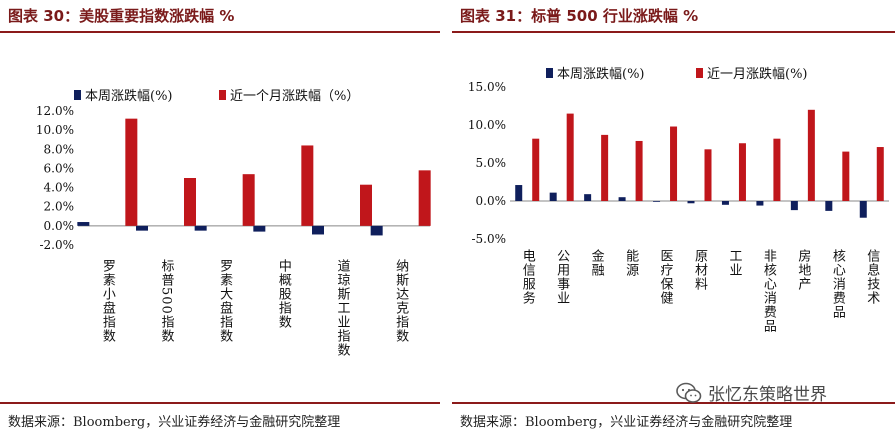 This screenshot has width=895, height=437. What do you see at coordinates (673, 32) in the screenshot?
I see `right-title-rule` at bounding box center [673, 32].